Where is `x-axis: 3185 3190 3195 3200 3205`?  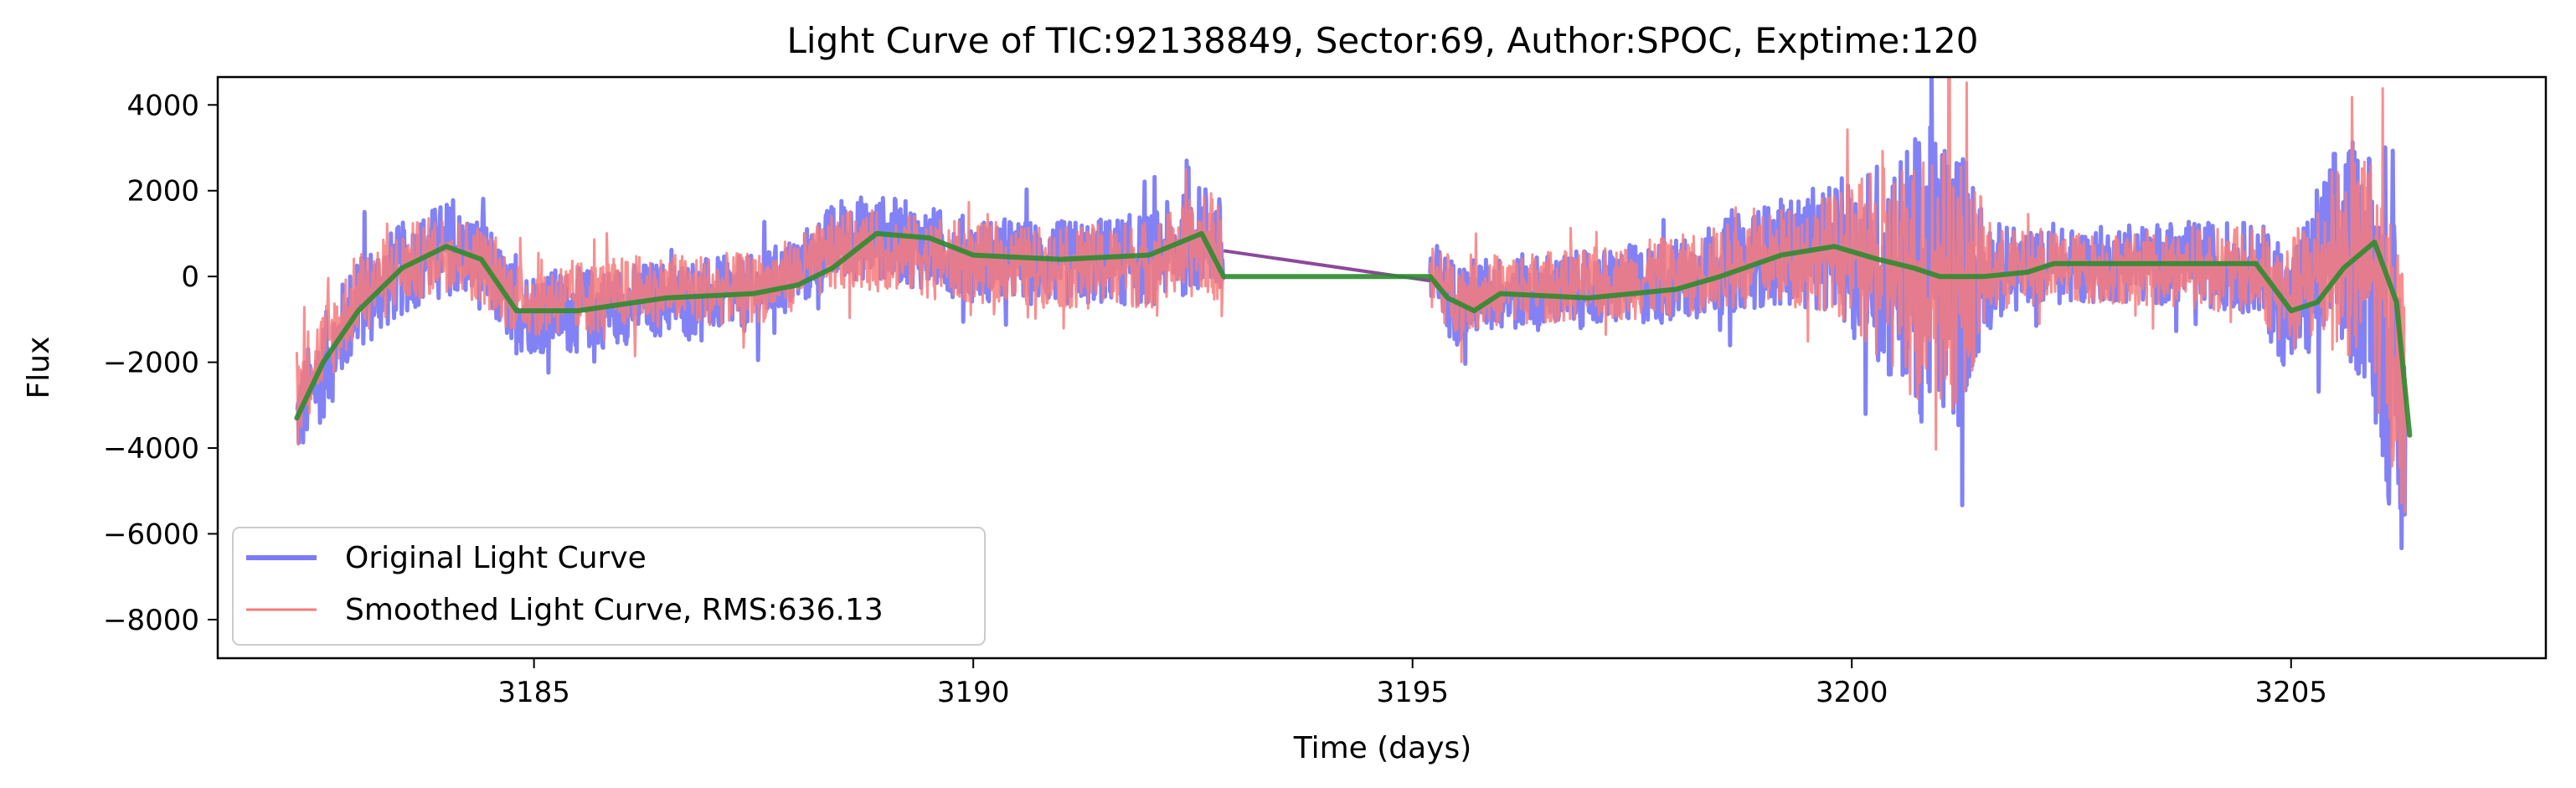 x-axis: 3185 3190 3195 3200 3205 is located at coordinates (1412, 683).